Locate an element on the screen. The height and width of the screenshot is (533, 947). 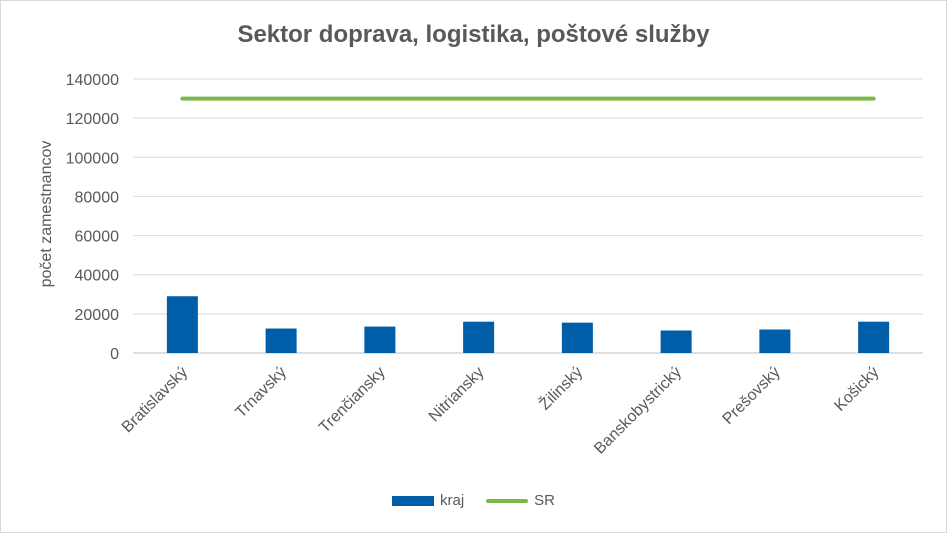
x-tick-label: Trenčiansky is located at coordinates (352, 400).